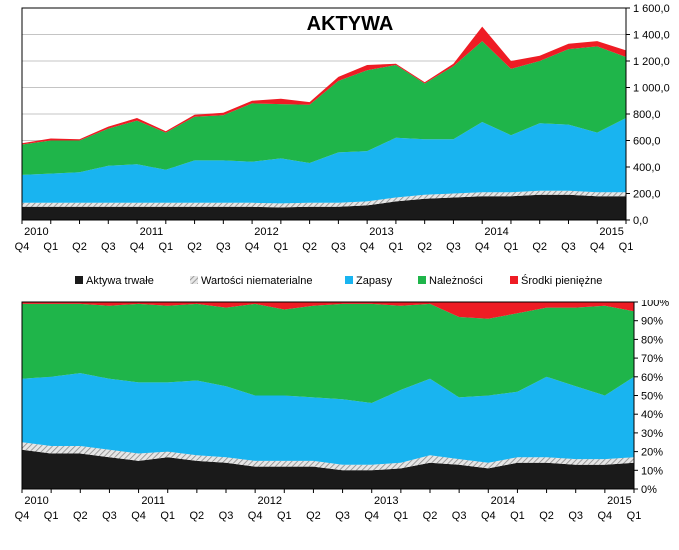  I want to click on fixed-assets-legend-swatch, so click(79, 280).